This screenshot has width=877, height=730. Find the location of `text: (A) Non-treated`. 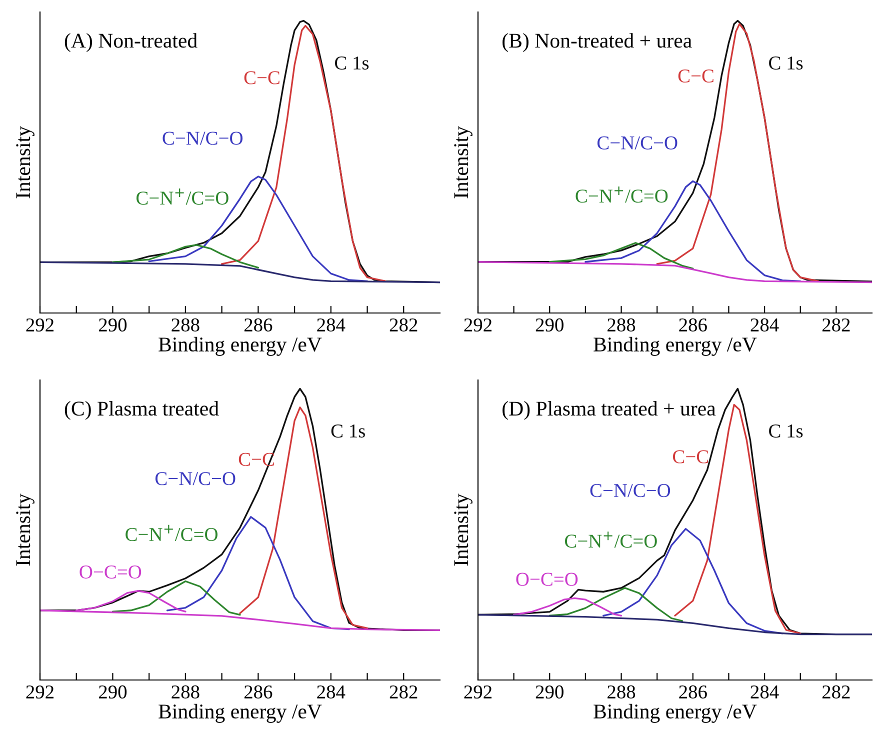

text: (A) Non-treated is located at coordinates (131, 42).